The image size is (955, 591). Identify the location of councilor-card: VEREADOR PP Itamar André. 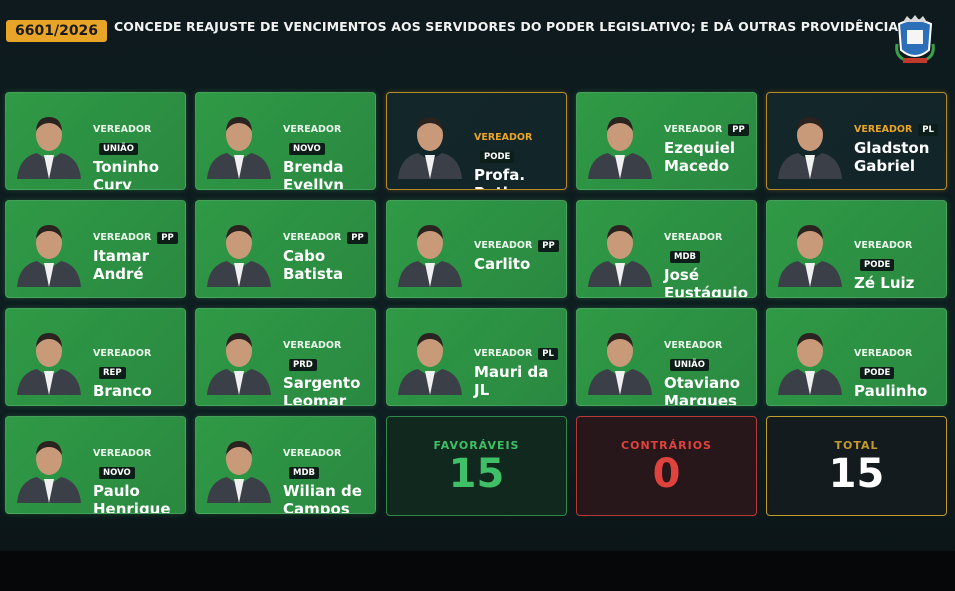
(95, 249).